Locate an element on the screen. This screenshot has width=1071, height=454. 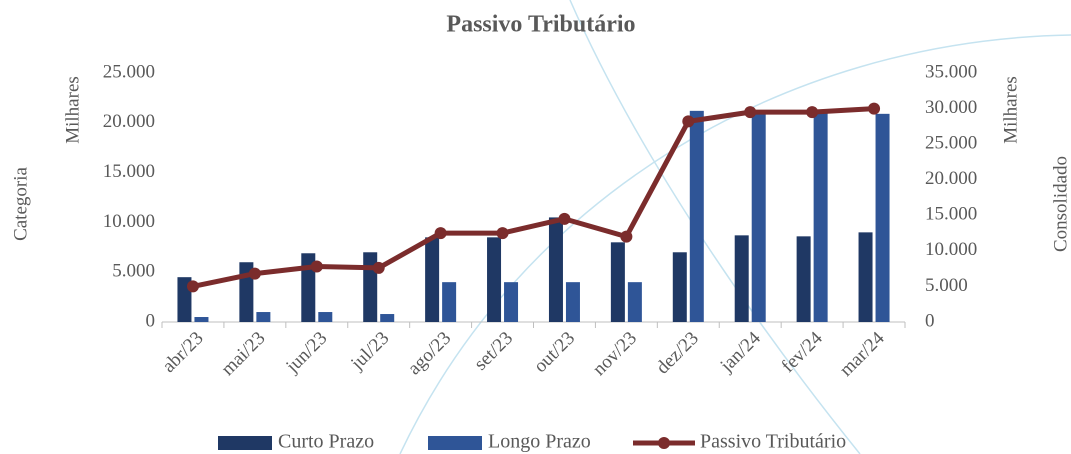
y-tick-label: 5.000 is located at coordinates (133, 271).